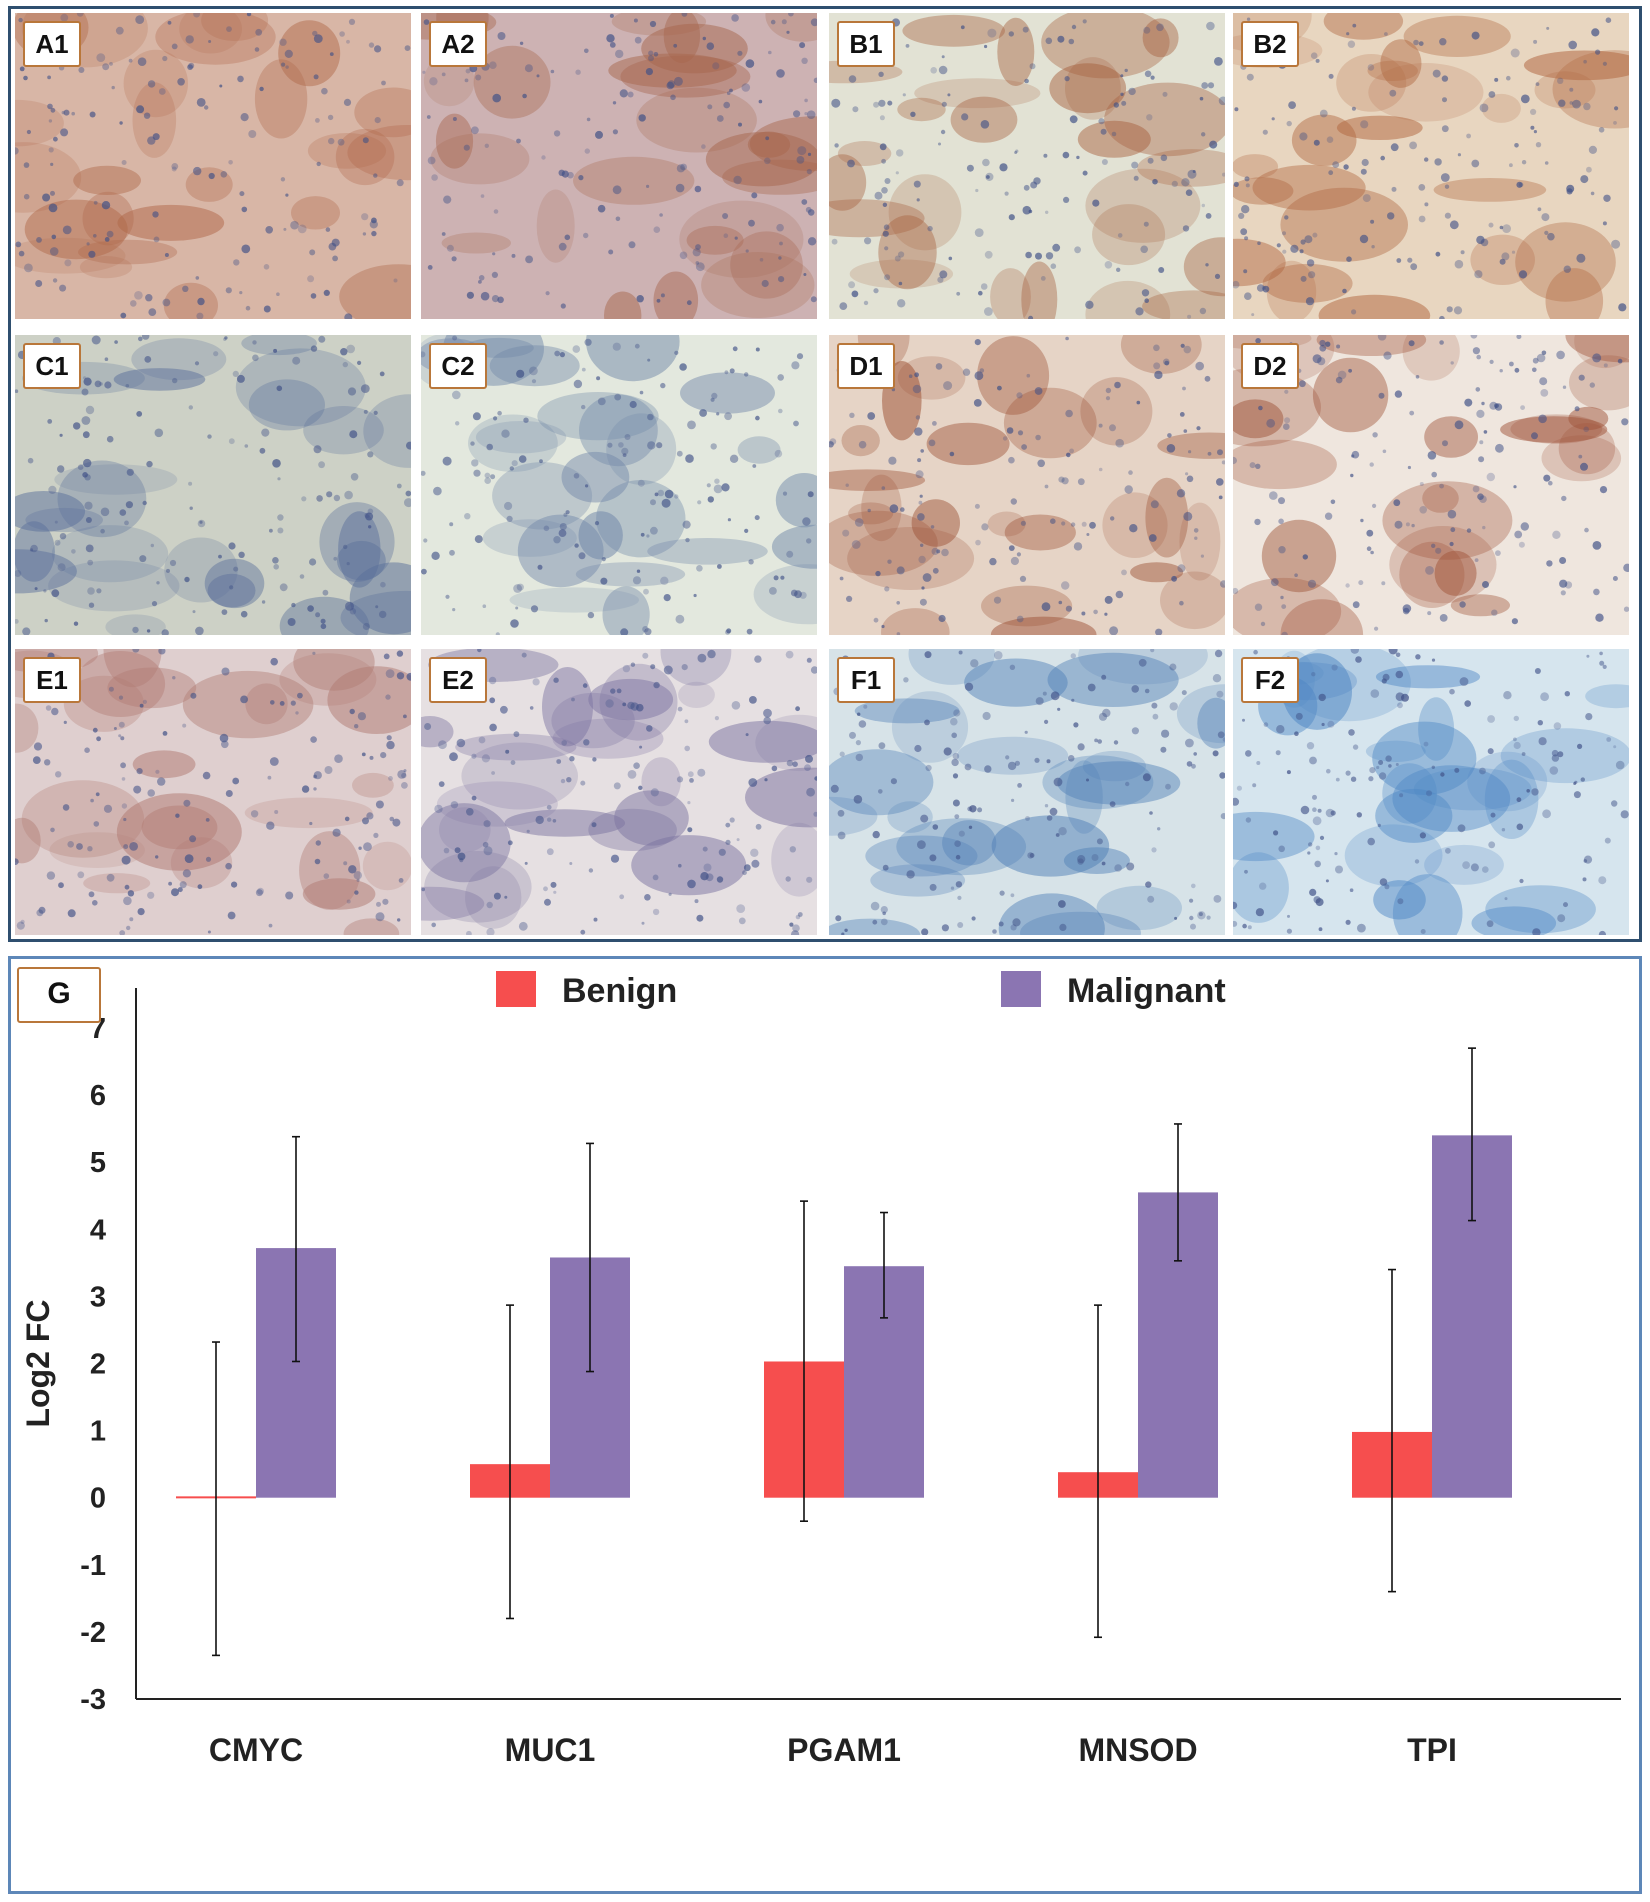 Image resolution: width=1650 pixels, height=1902 pixels. Describe the element at coordinates (93, 1633) in the screenshot. I see `y-tick-label: -2` at that location.